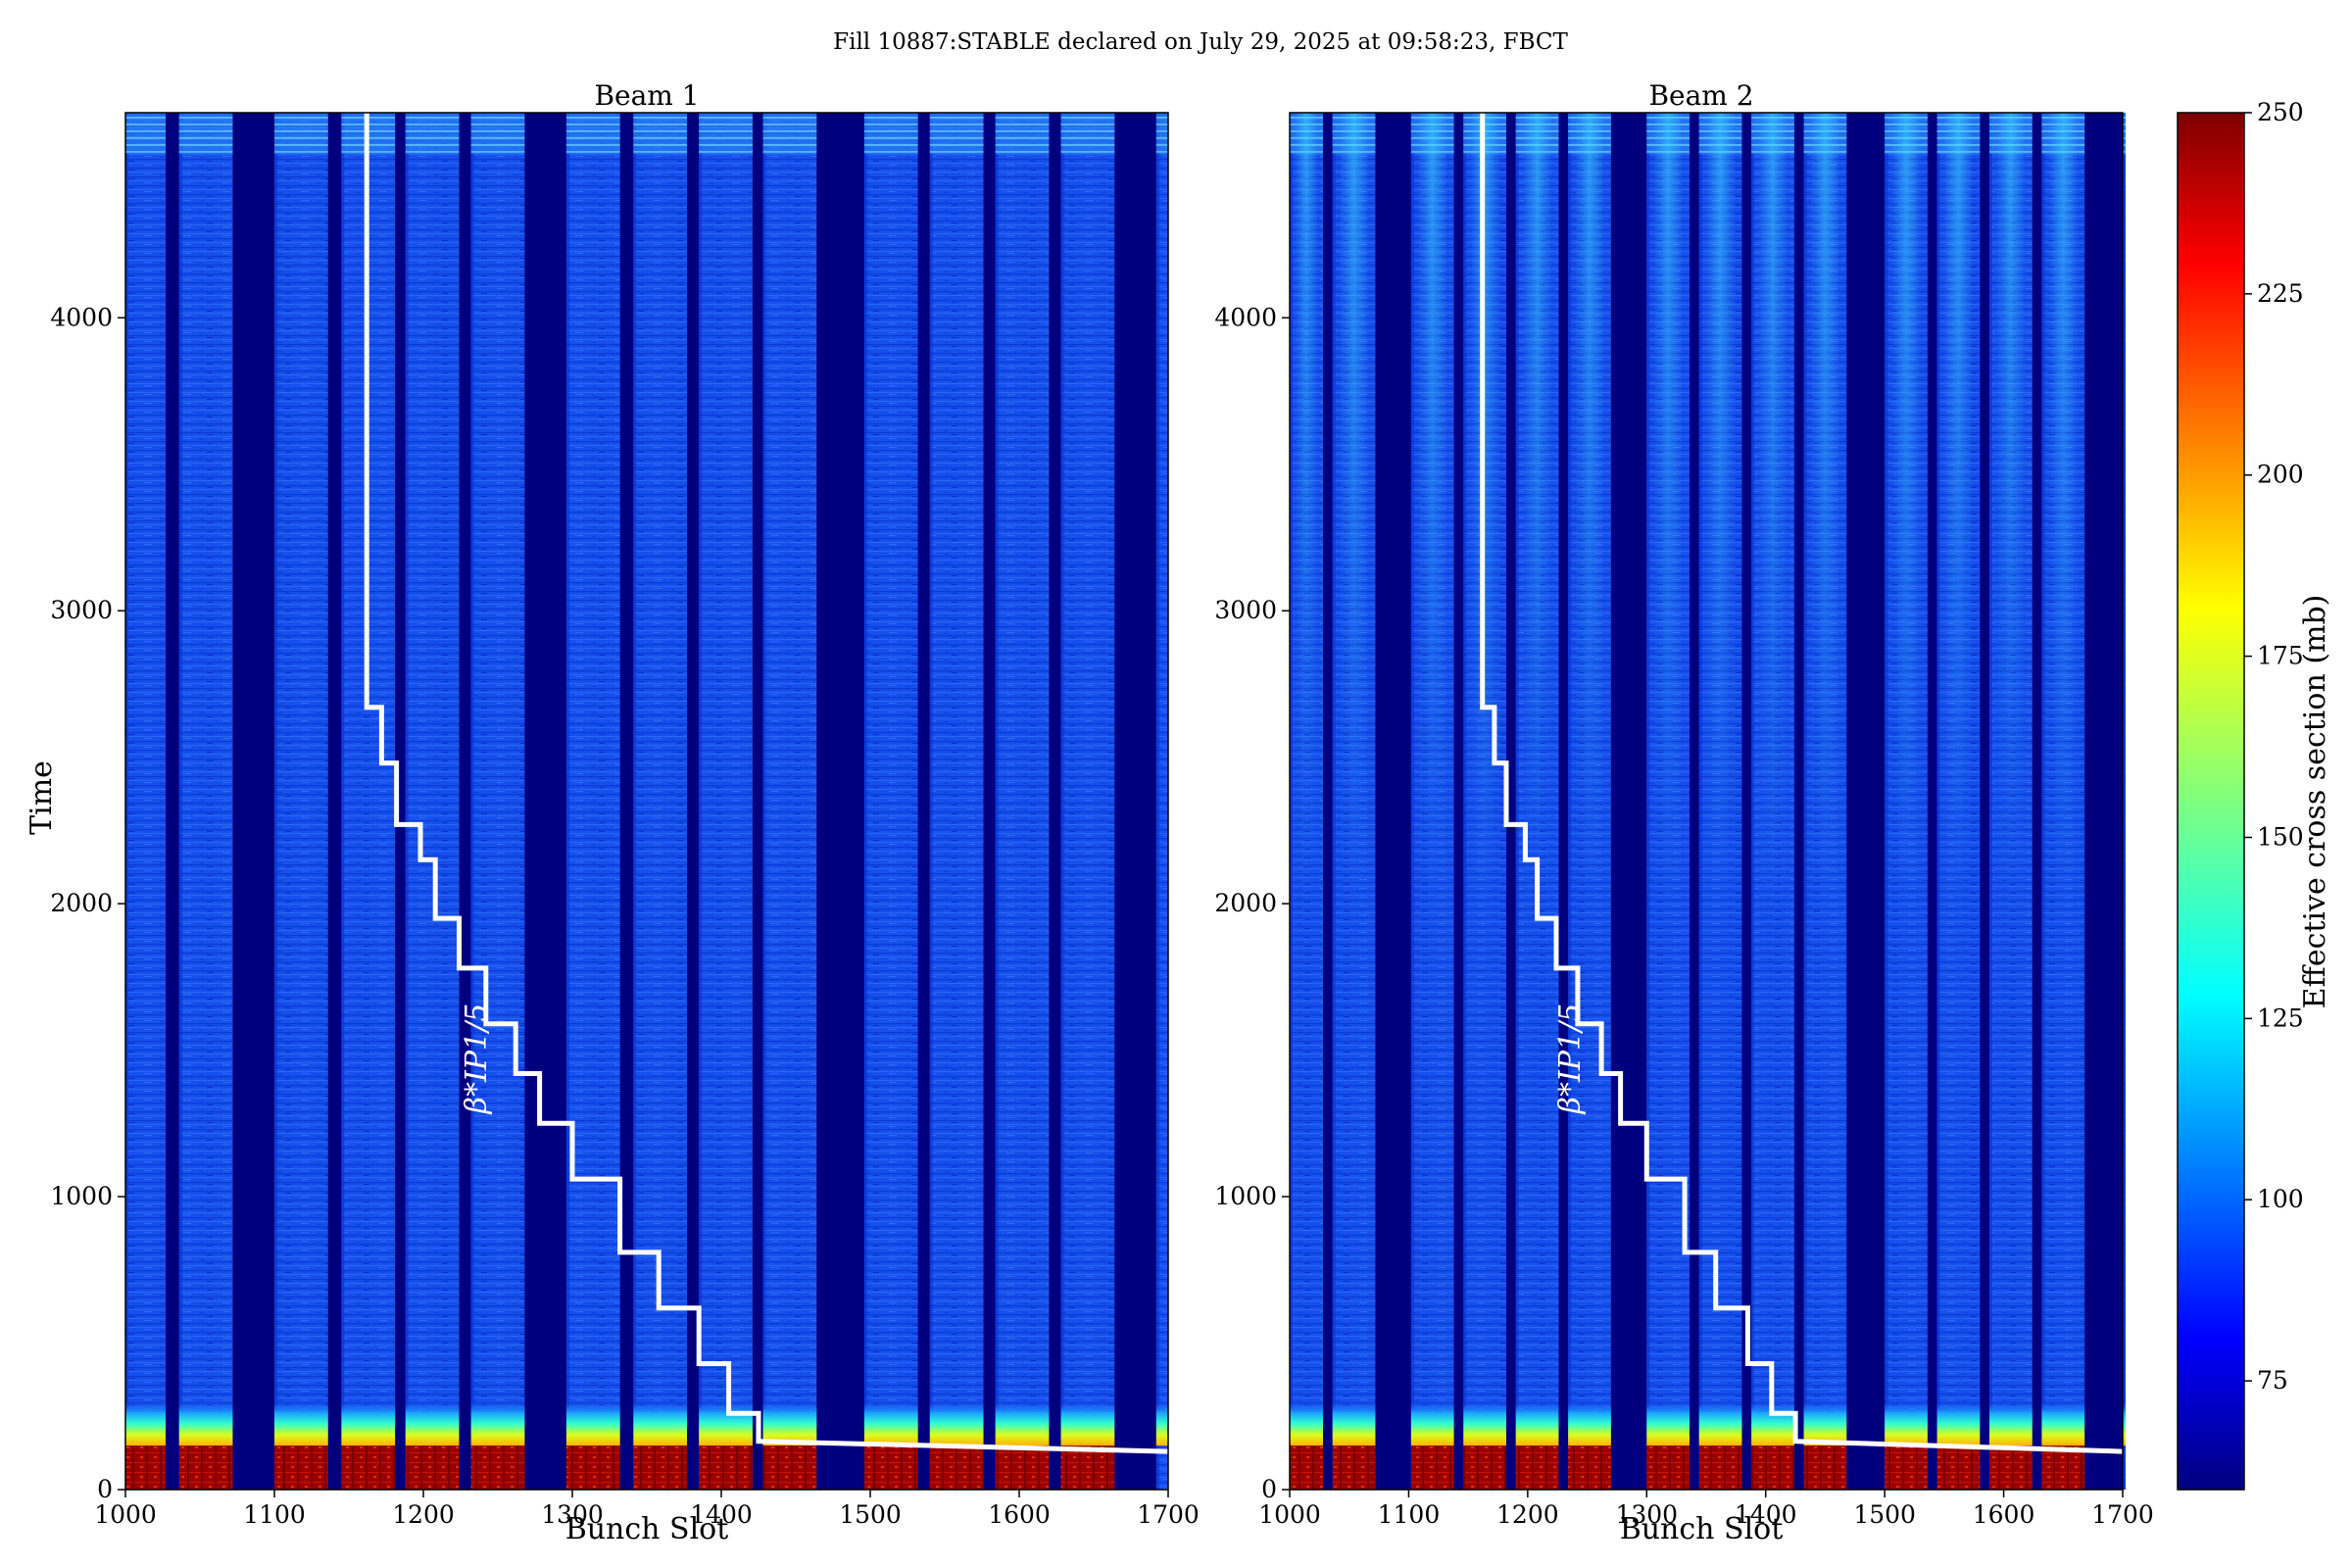 This screenshot has width=2352, height=1568. What do you see at coordinates (126, 1514) in the screenshot?
I see `x-tick-label: 1000` at bounding box center [126, 1514].